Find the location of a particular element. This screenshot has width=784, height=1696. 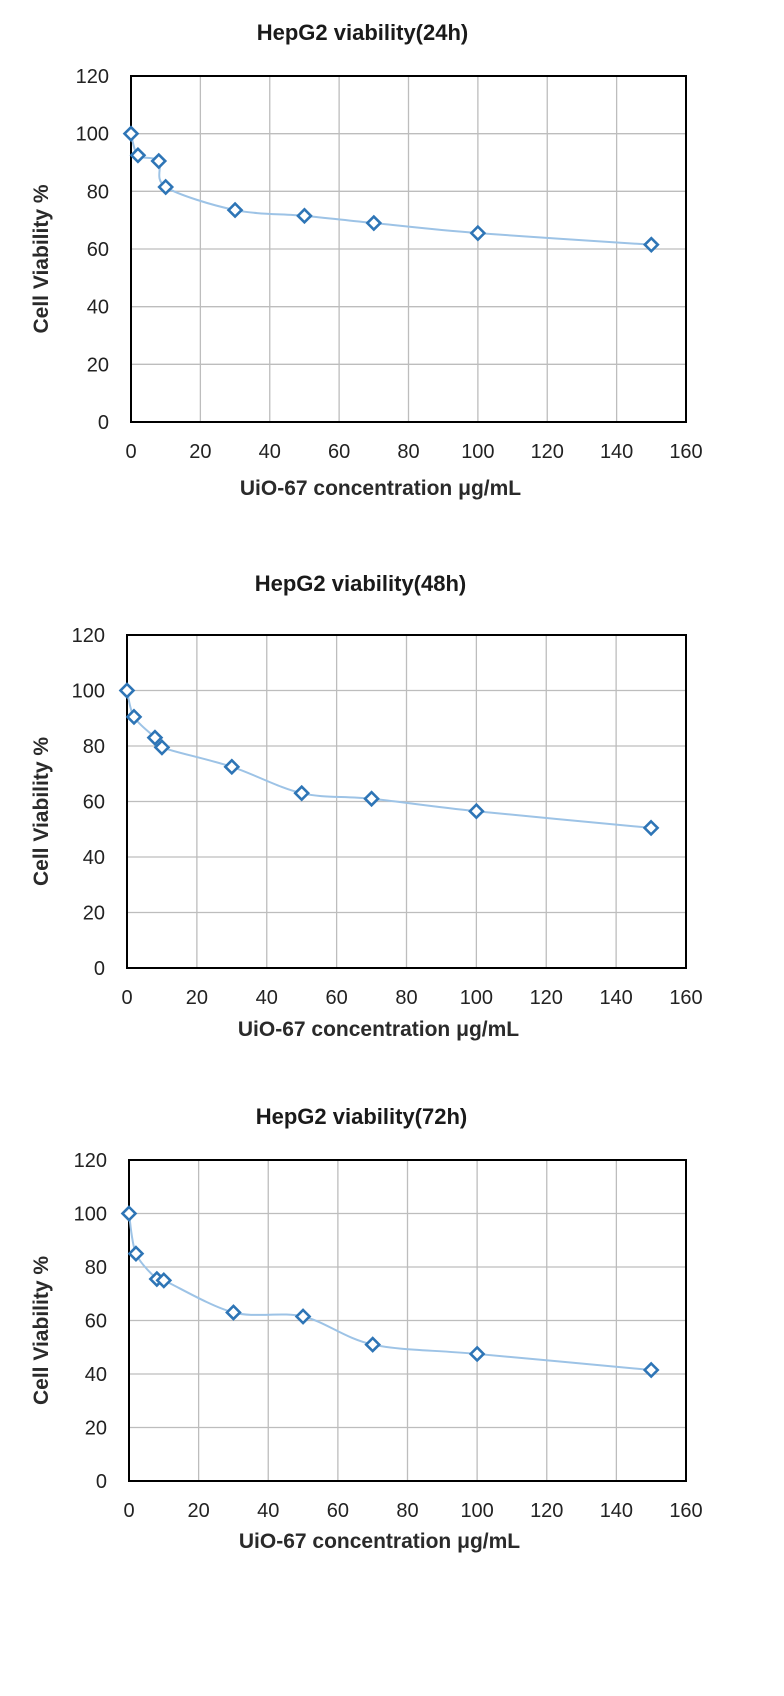

chart-title: HepG2 viability(24h) is located at coordinates (363, 32).